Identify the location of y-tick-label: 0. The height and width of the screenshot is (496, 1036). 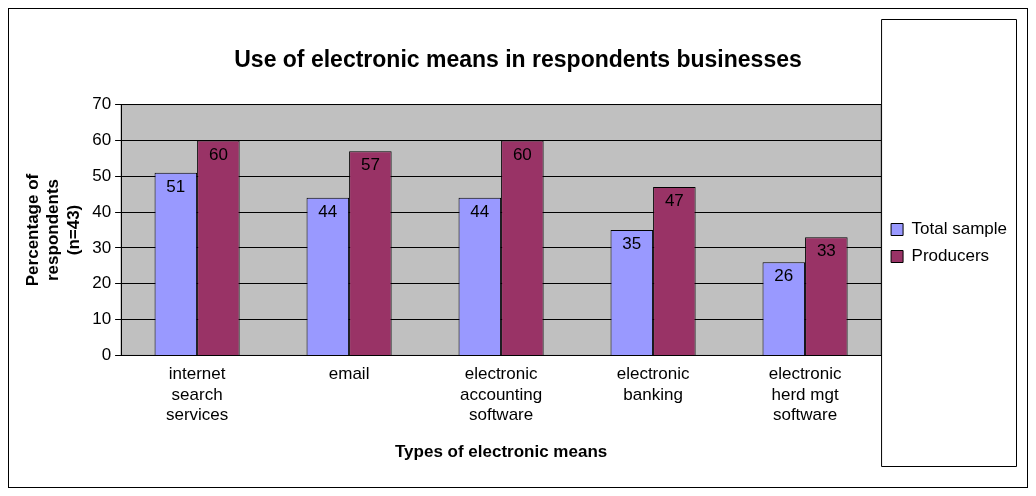
(106, 355).